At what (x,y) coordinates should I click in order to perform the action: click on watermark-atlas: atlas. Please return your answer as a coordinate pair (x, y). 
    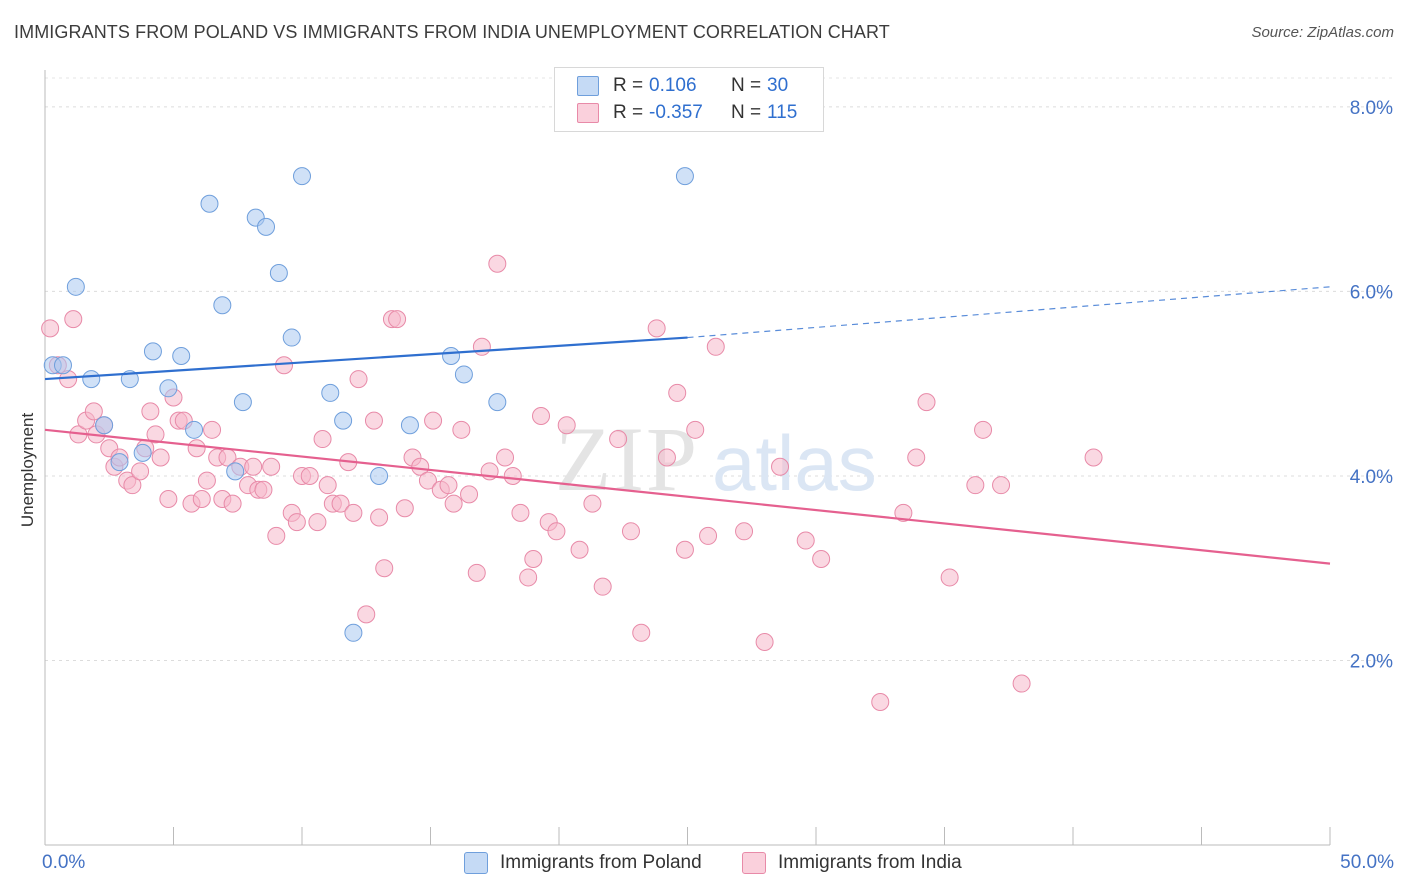
    Looking at the image, I should click on (794, 463).